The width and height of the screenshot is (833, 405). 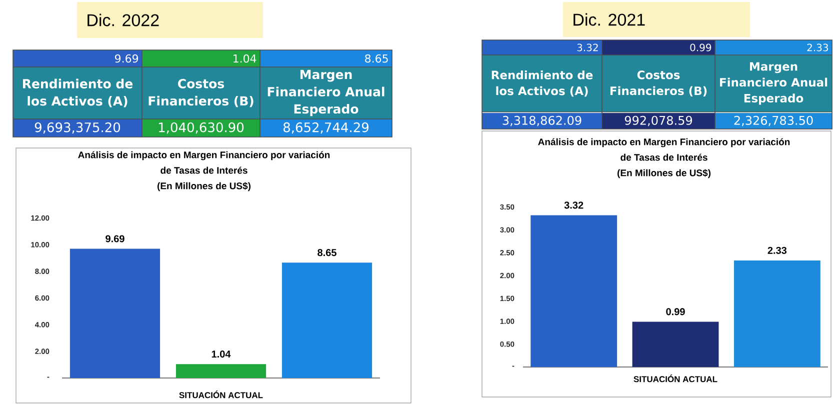 What do you see at coordinates (77, 128) in the screenshot?
I see `text: 9,693,375.20` at bounding box center [77, 128].